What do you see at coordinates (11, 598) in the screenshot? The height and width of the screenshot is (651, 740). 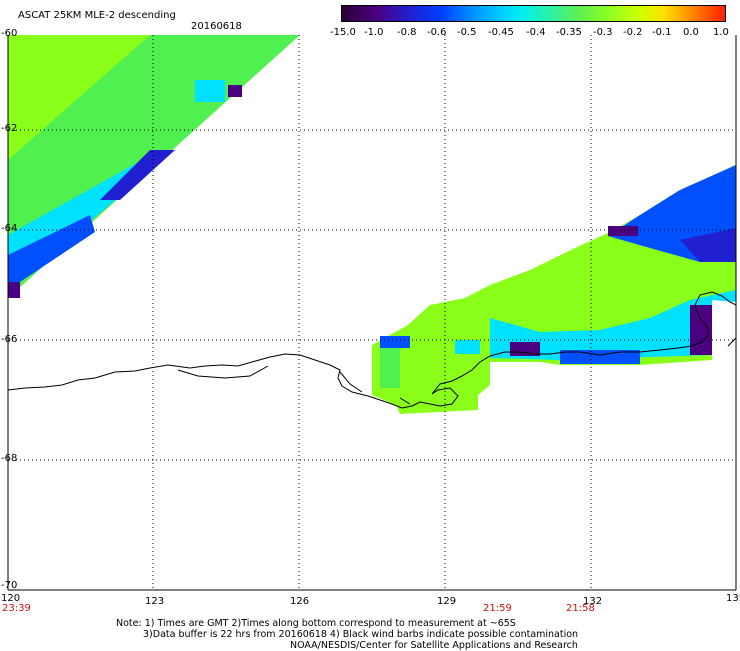 I see `lon-label-120: 120` at bounding box center [11, 598].